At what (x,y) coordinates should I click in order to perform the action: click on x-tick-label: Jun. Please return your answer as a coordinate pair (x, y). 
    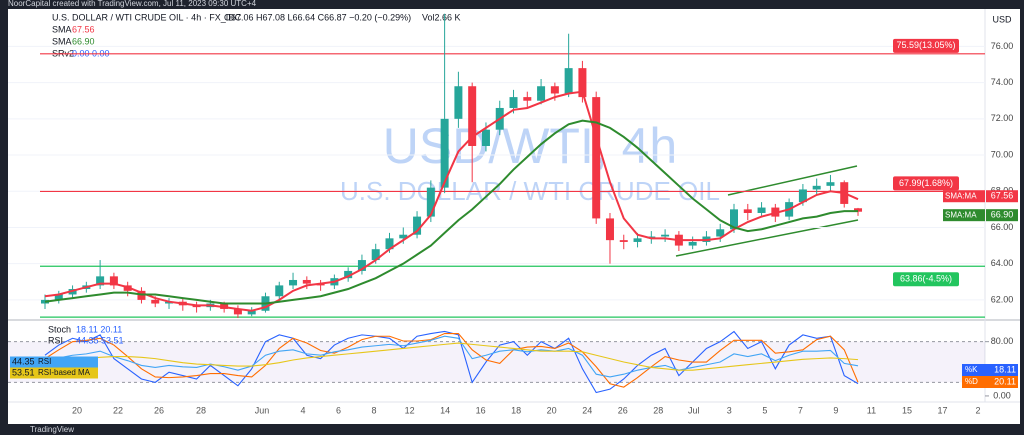
    Looking at the image, I should click on (262, 410).